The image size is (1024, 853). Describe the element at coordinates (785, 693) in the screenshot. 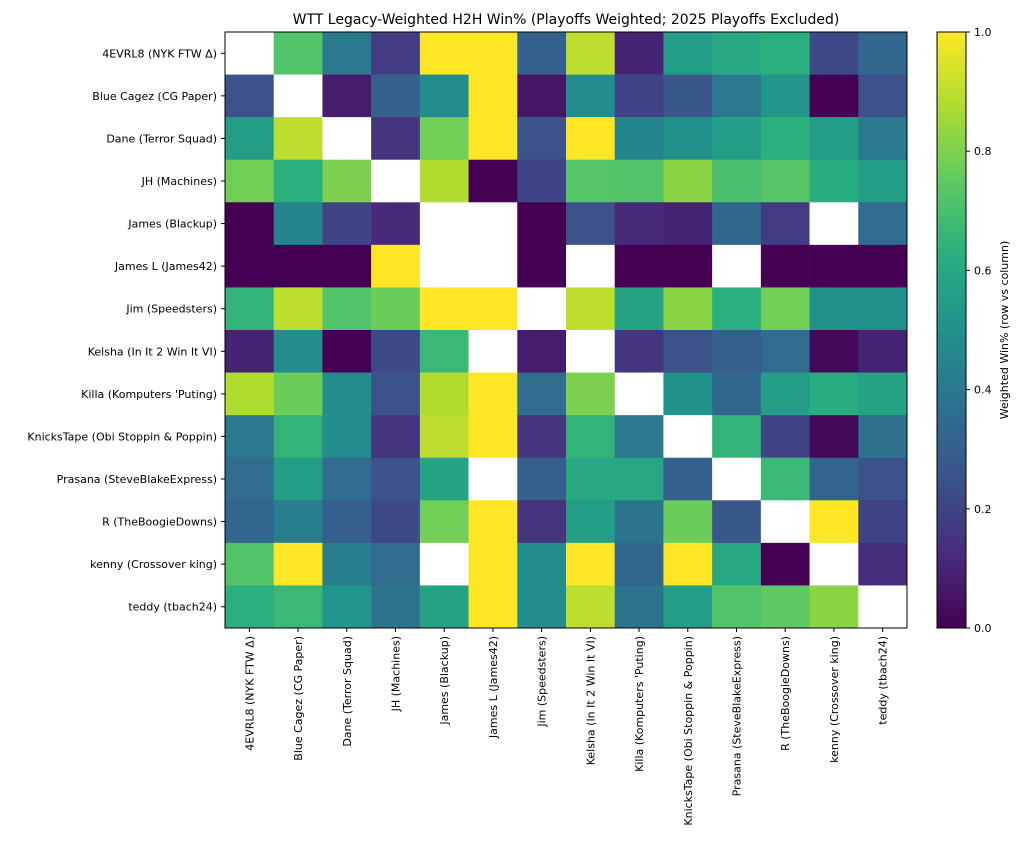

I see `column-tick-label: R (TheBoogieDowns)` at that location.